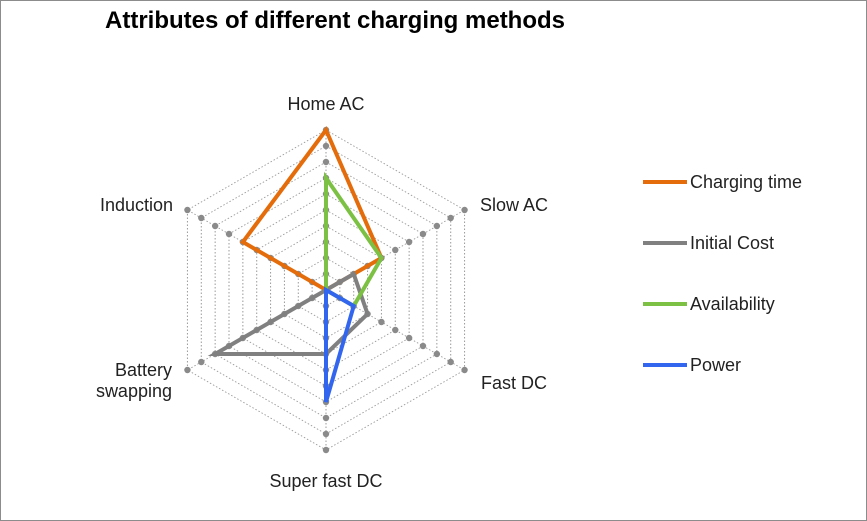 The image size is (867, 521). I want to click on spoke-slow-ac, so click(395, 250).